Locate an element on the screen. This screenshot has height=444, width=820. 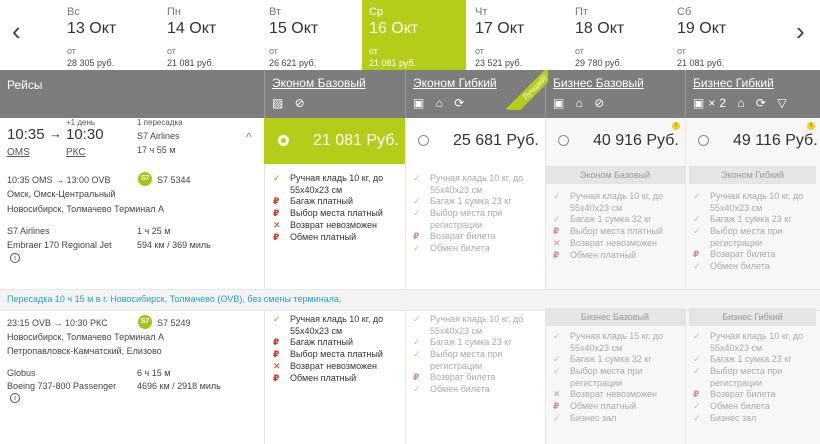
feature-item: 55x40x23 см is located at coordinates (615, 208).